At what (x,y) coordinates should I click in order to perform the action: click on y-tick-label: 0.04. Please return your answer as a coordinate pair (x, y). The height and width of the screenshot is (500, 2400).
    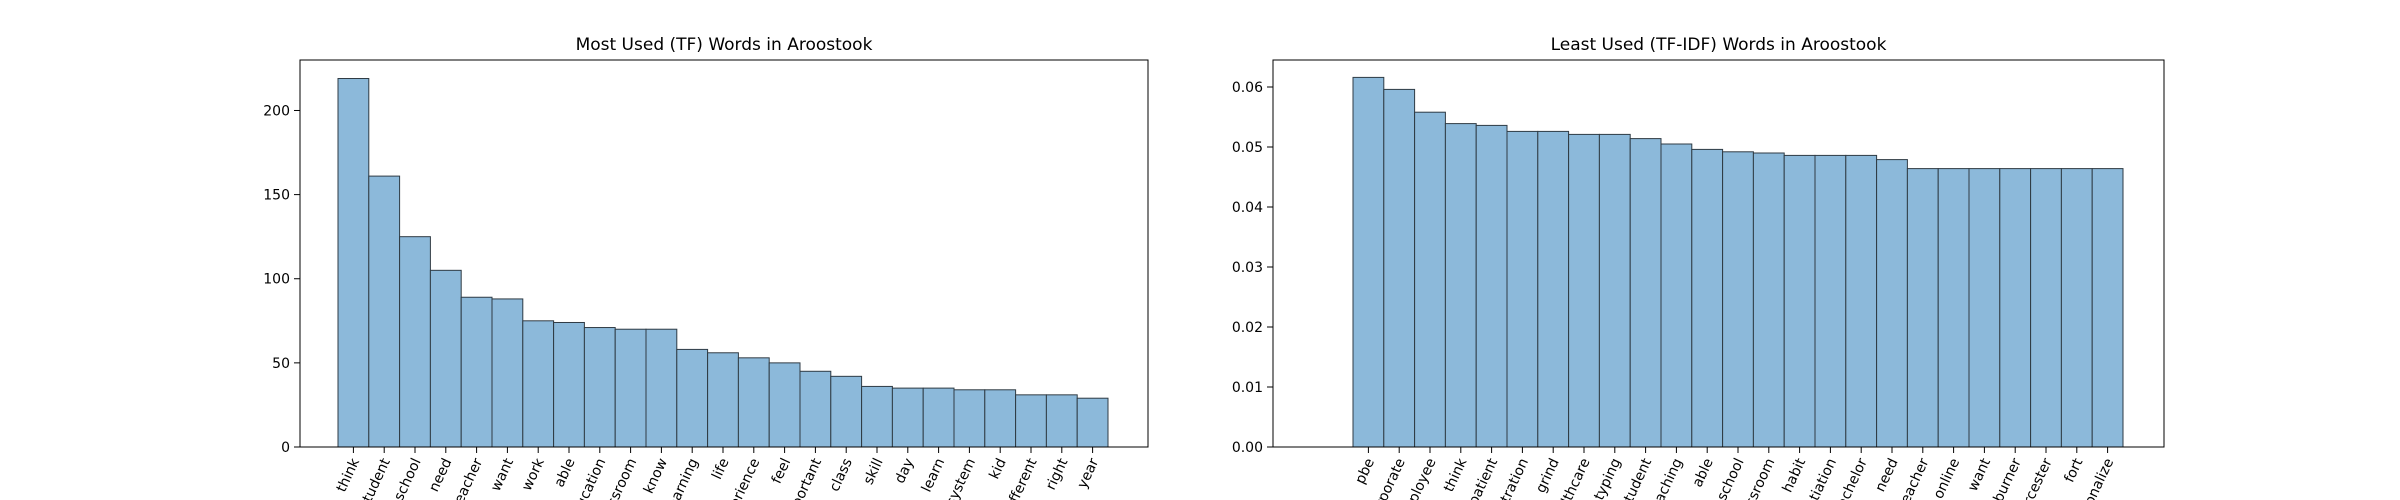
    Looking at the image, I should click on (1247, 208).